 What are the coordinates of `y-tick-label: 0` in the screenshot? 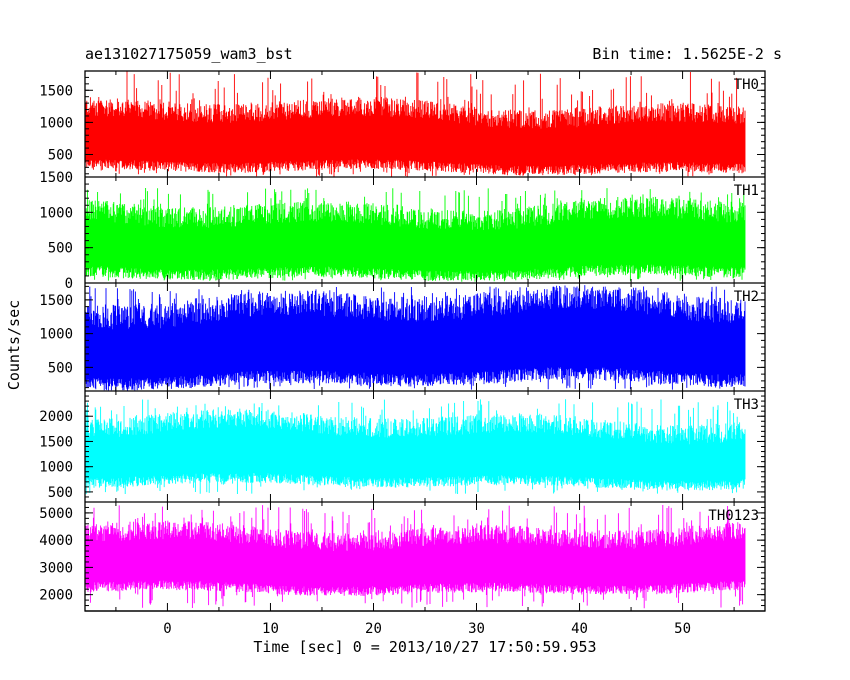 It's located at (69, 284).